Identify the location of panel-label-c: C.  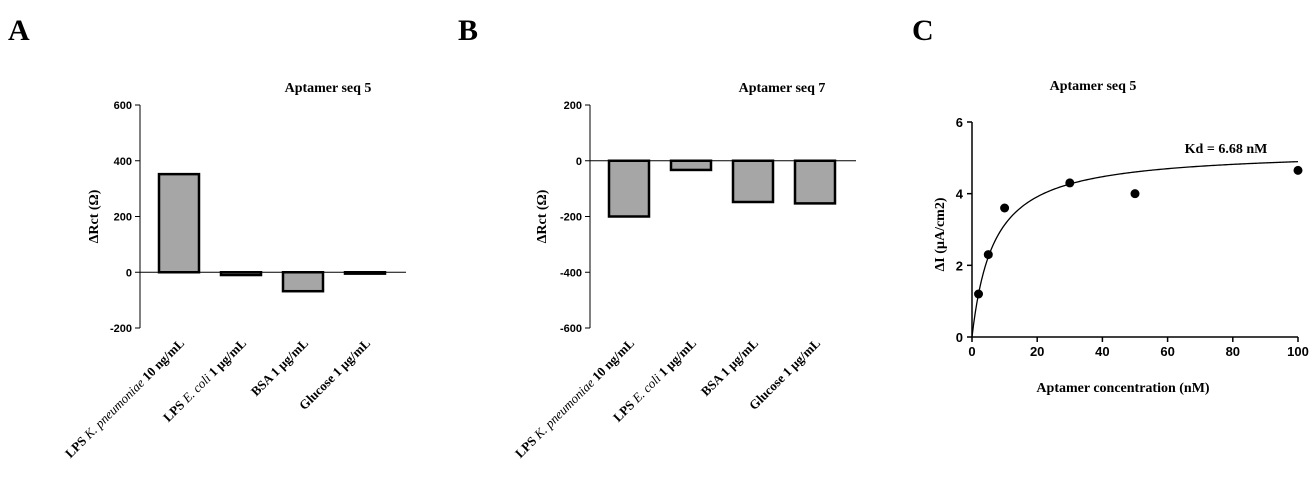
(923, 30).